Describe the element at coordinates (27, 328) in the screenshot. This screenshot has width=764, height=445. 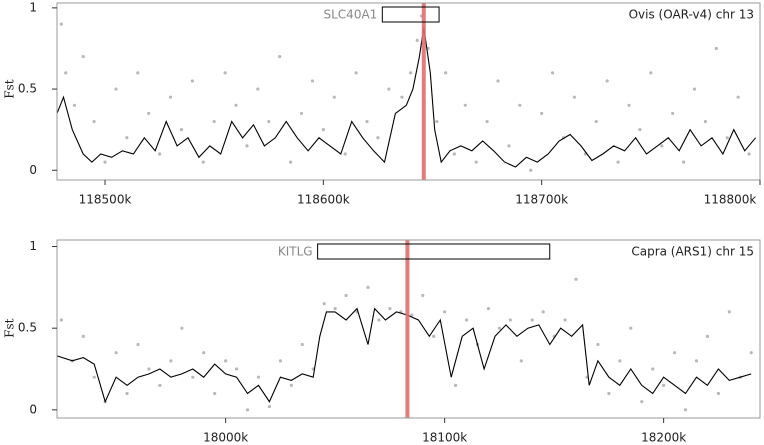
I see `y-tick-label: 0.5` at that location.